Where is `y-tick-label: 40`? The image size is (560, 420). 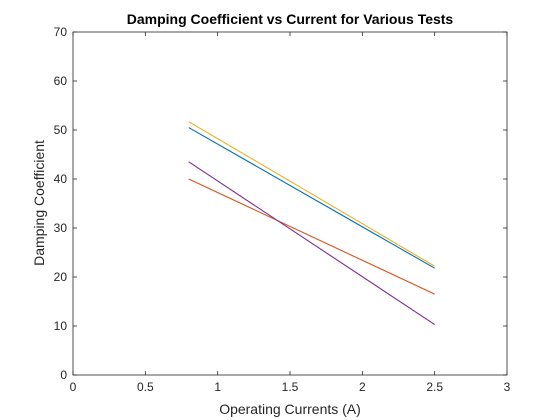
y-tick-label: 40 is located at coordinates (61, 179).